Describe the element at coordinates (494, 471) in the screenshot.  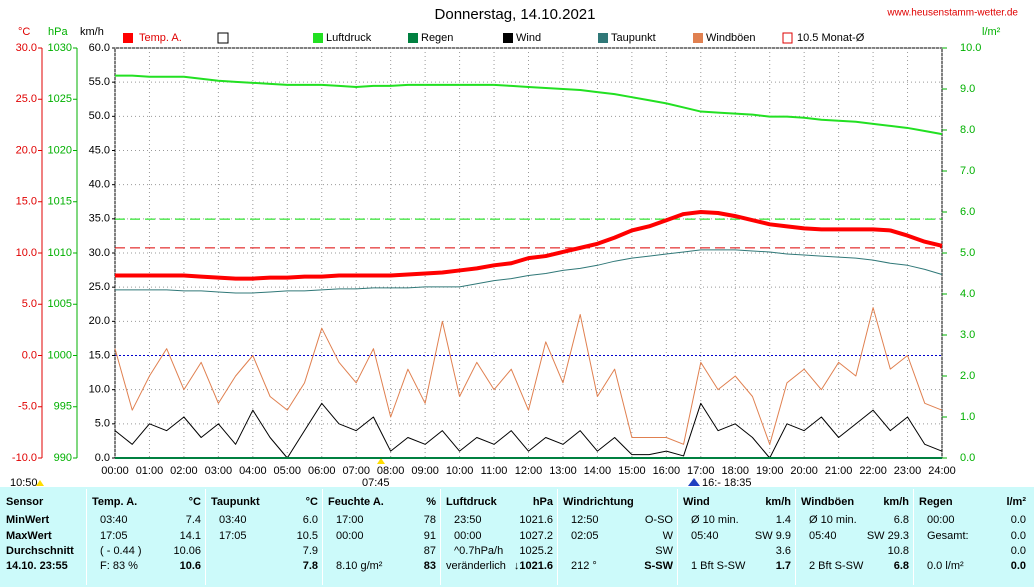
I see `x-tick-label: 11:00` at that location.